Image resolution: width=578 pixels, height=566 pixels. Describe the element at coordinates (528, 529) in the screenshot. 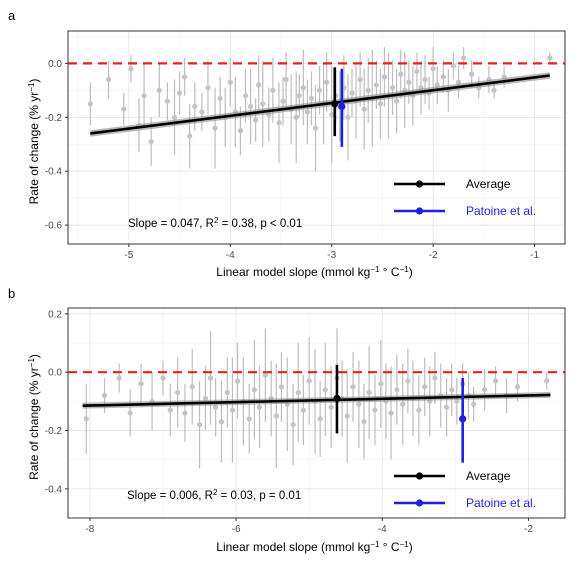

I see `x-tick-label: -2` at that location.